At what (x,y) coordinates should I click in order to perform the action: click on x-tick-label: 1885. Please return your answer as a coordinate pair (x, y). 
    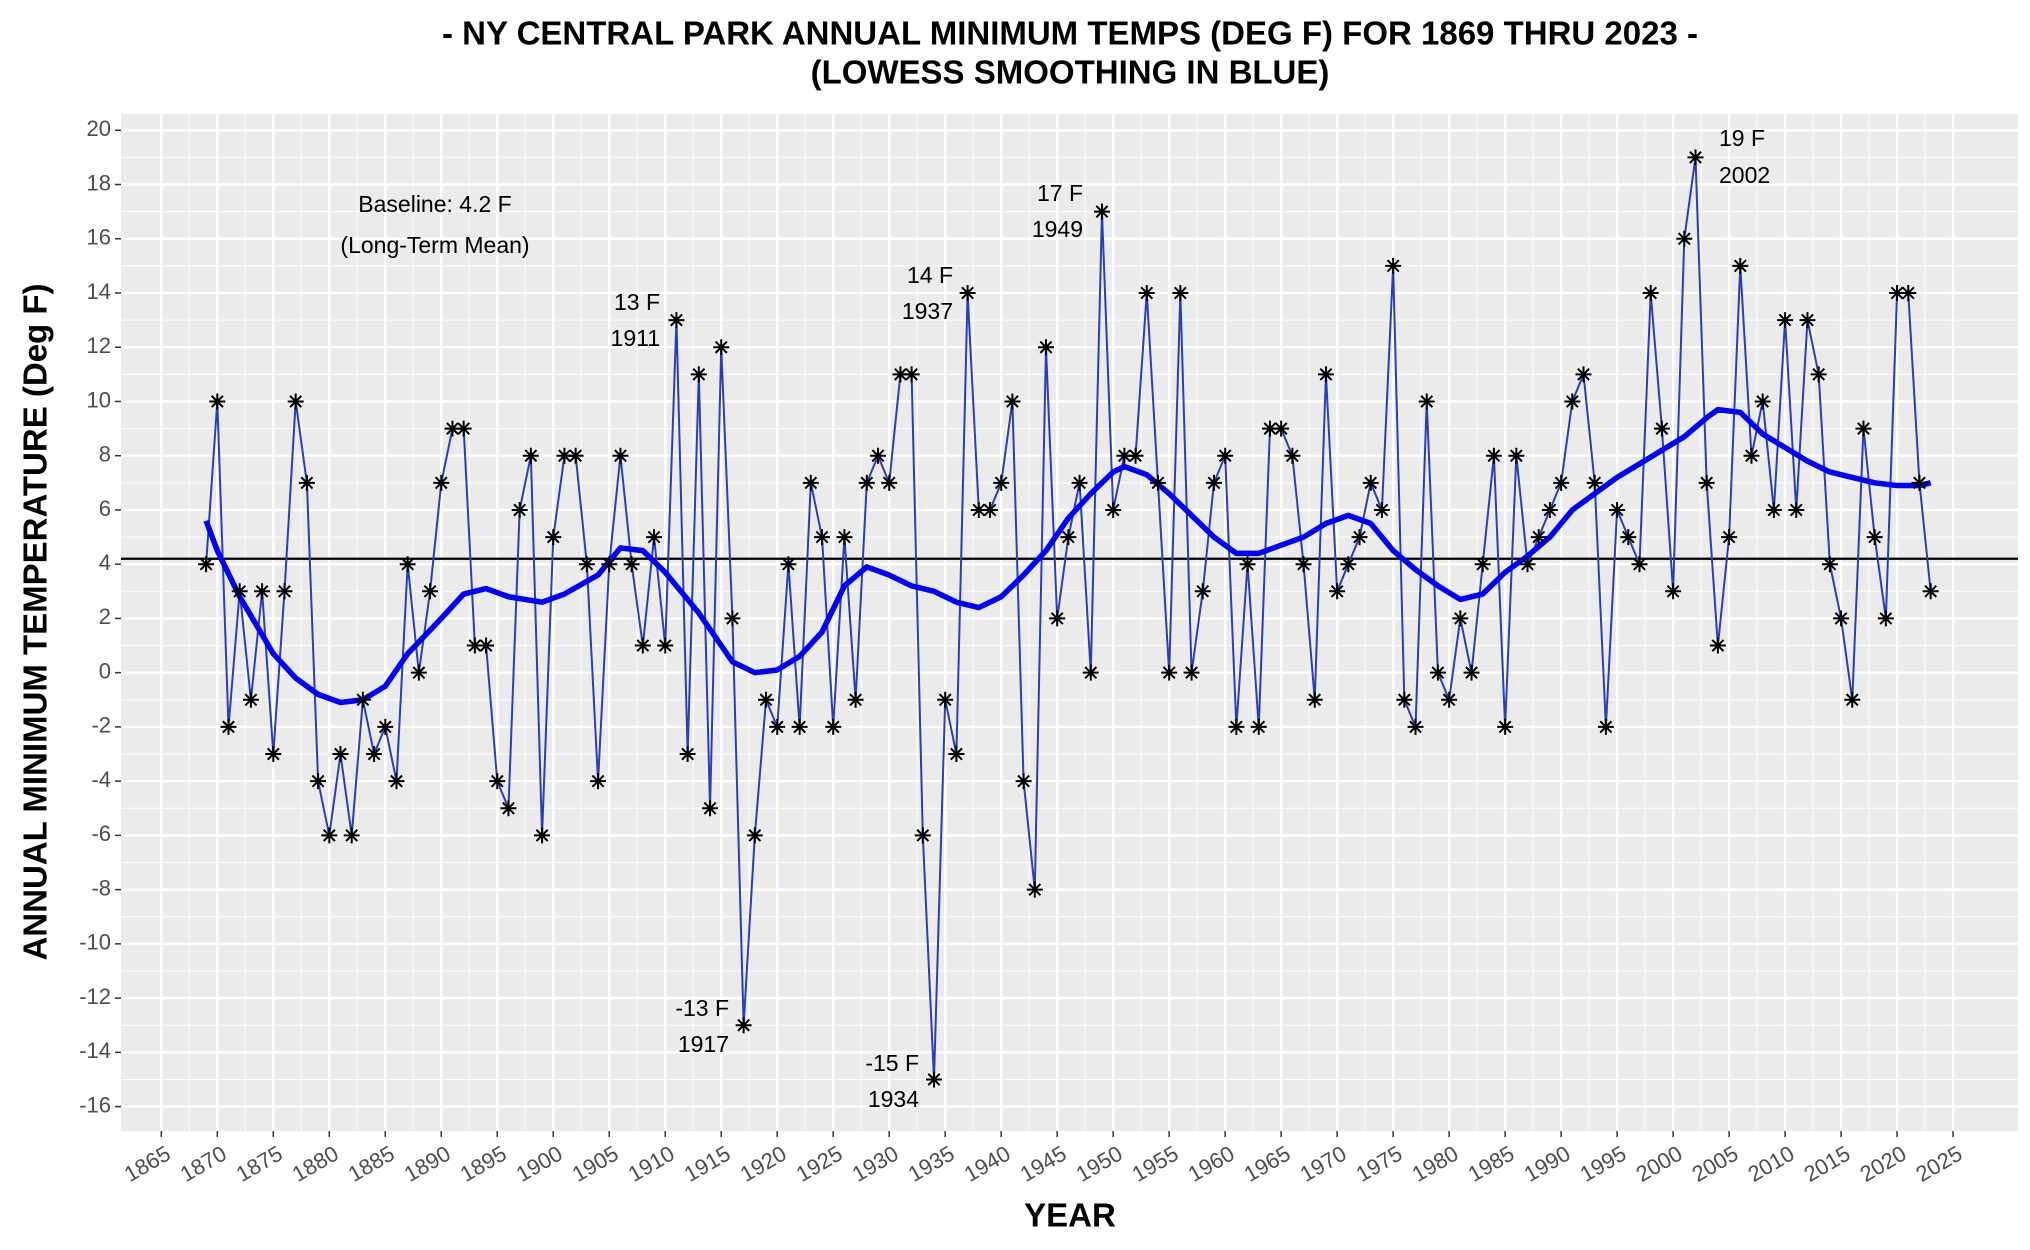
    Looking at the image, I should click on (371, 1164).